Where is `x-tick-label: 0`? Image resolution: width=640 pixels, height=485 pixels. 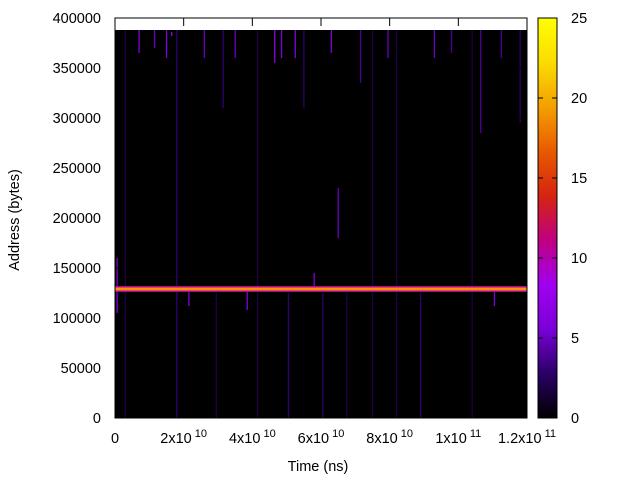 x-tick-label: 0 is located at coordinates (115, 439).